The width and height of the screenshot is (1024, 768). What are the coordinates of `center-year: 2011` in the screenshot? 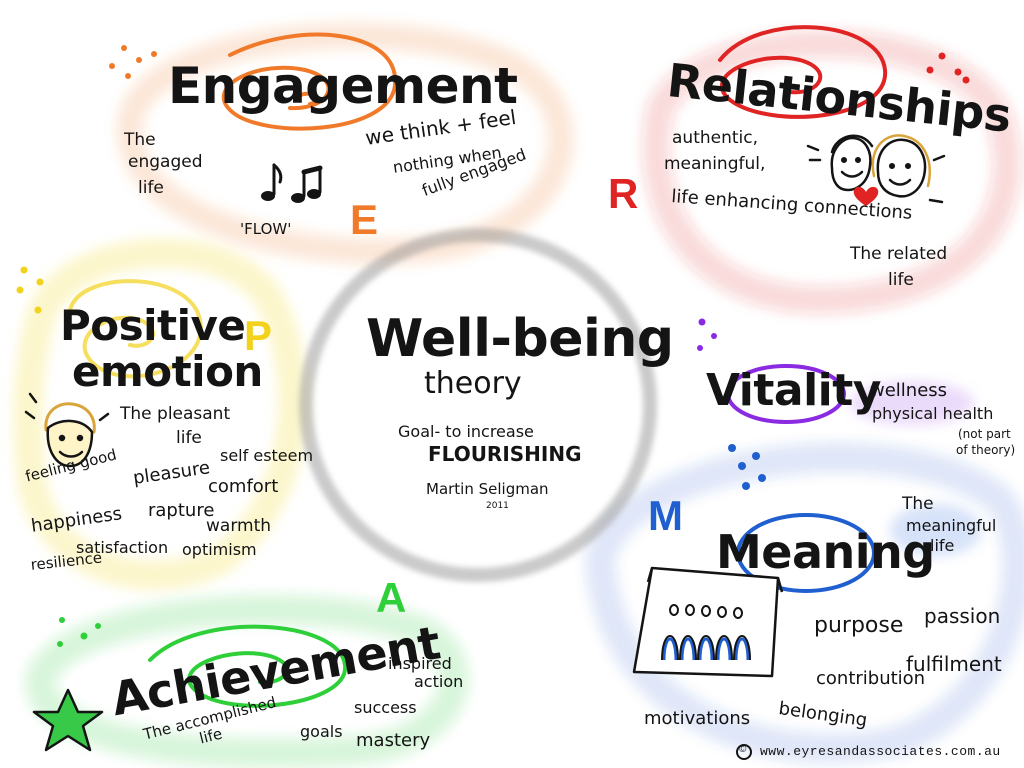 It's located at (497, 506).